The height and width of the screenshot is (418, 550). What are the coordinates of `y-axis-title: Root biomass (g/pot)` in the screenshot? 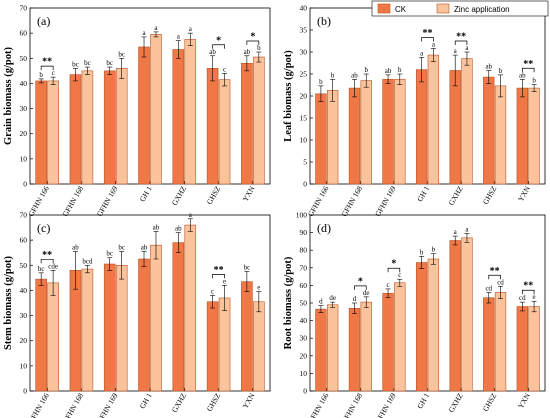 It's located at (288, 302).